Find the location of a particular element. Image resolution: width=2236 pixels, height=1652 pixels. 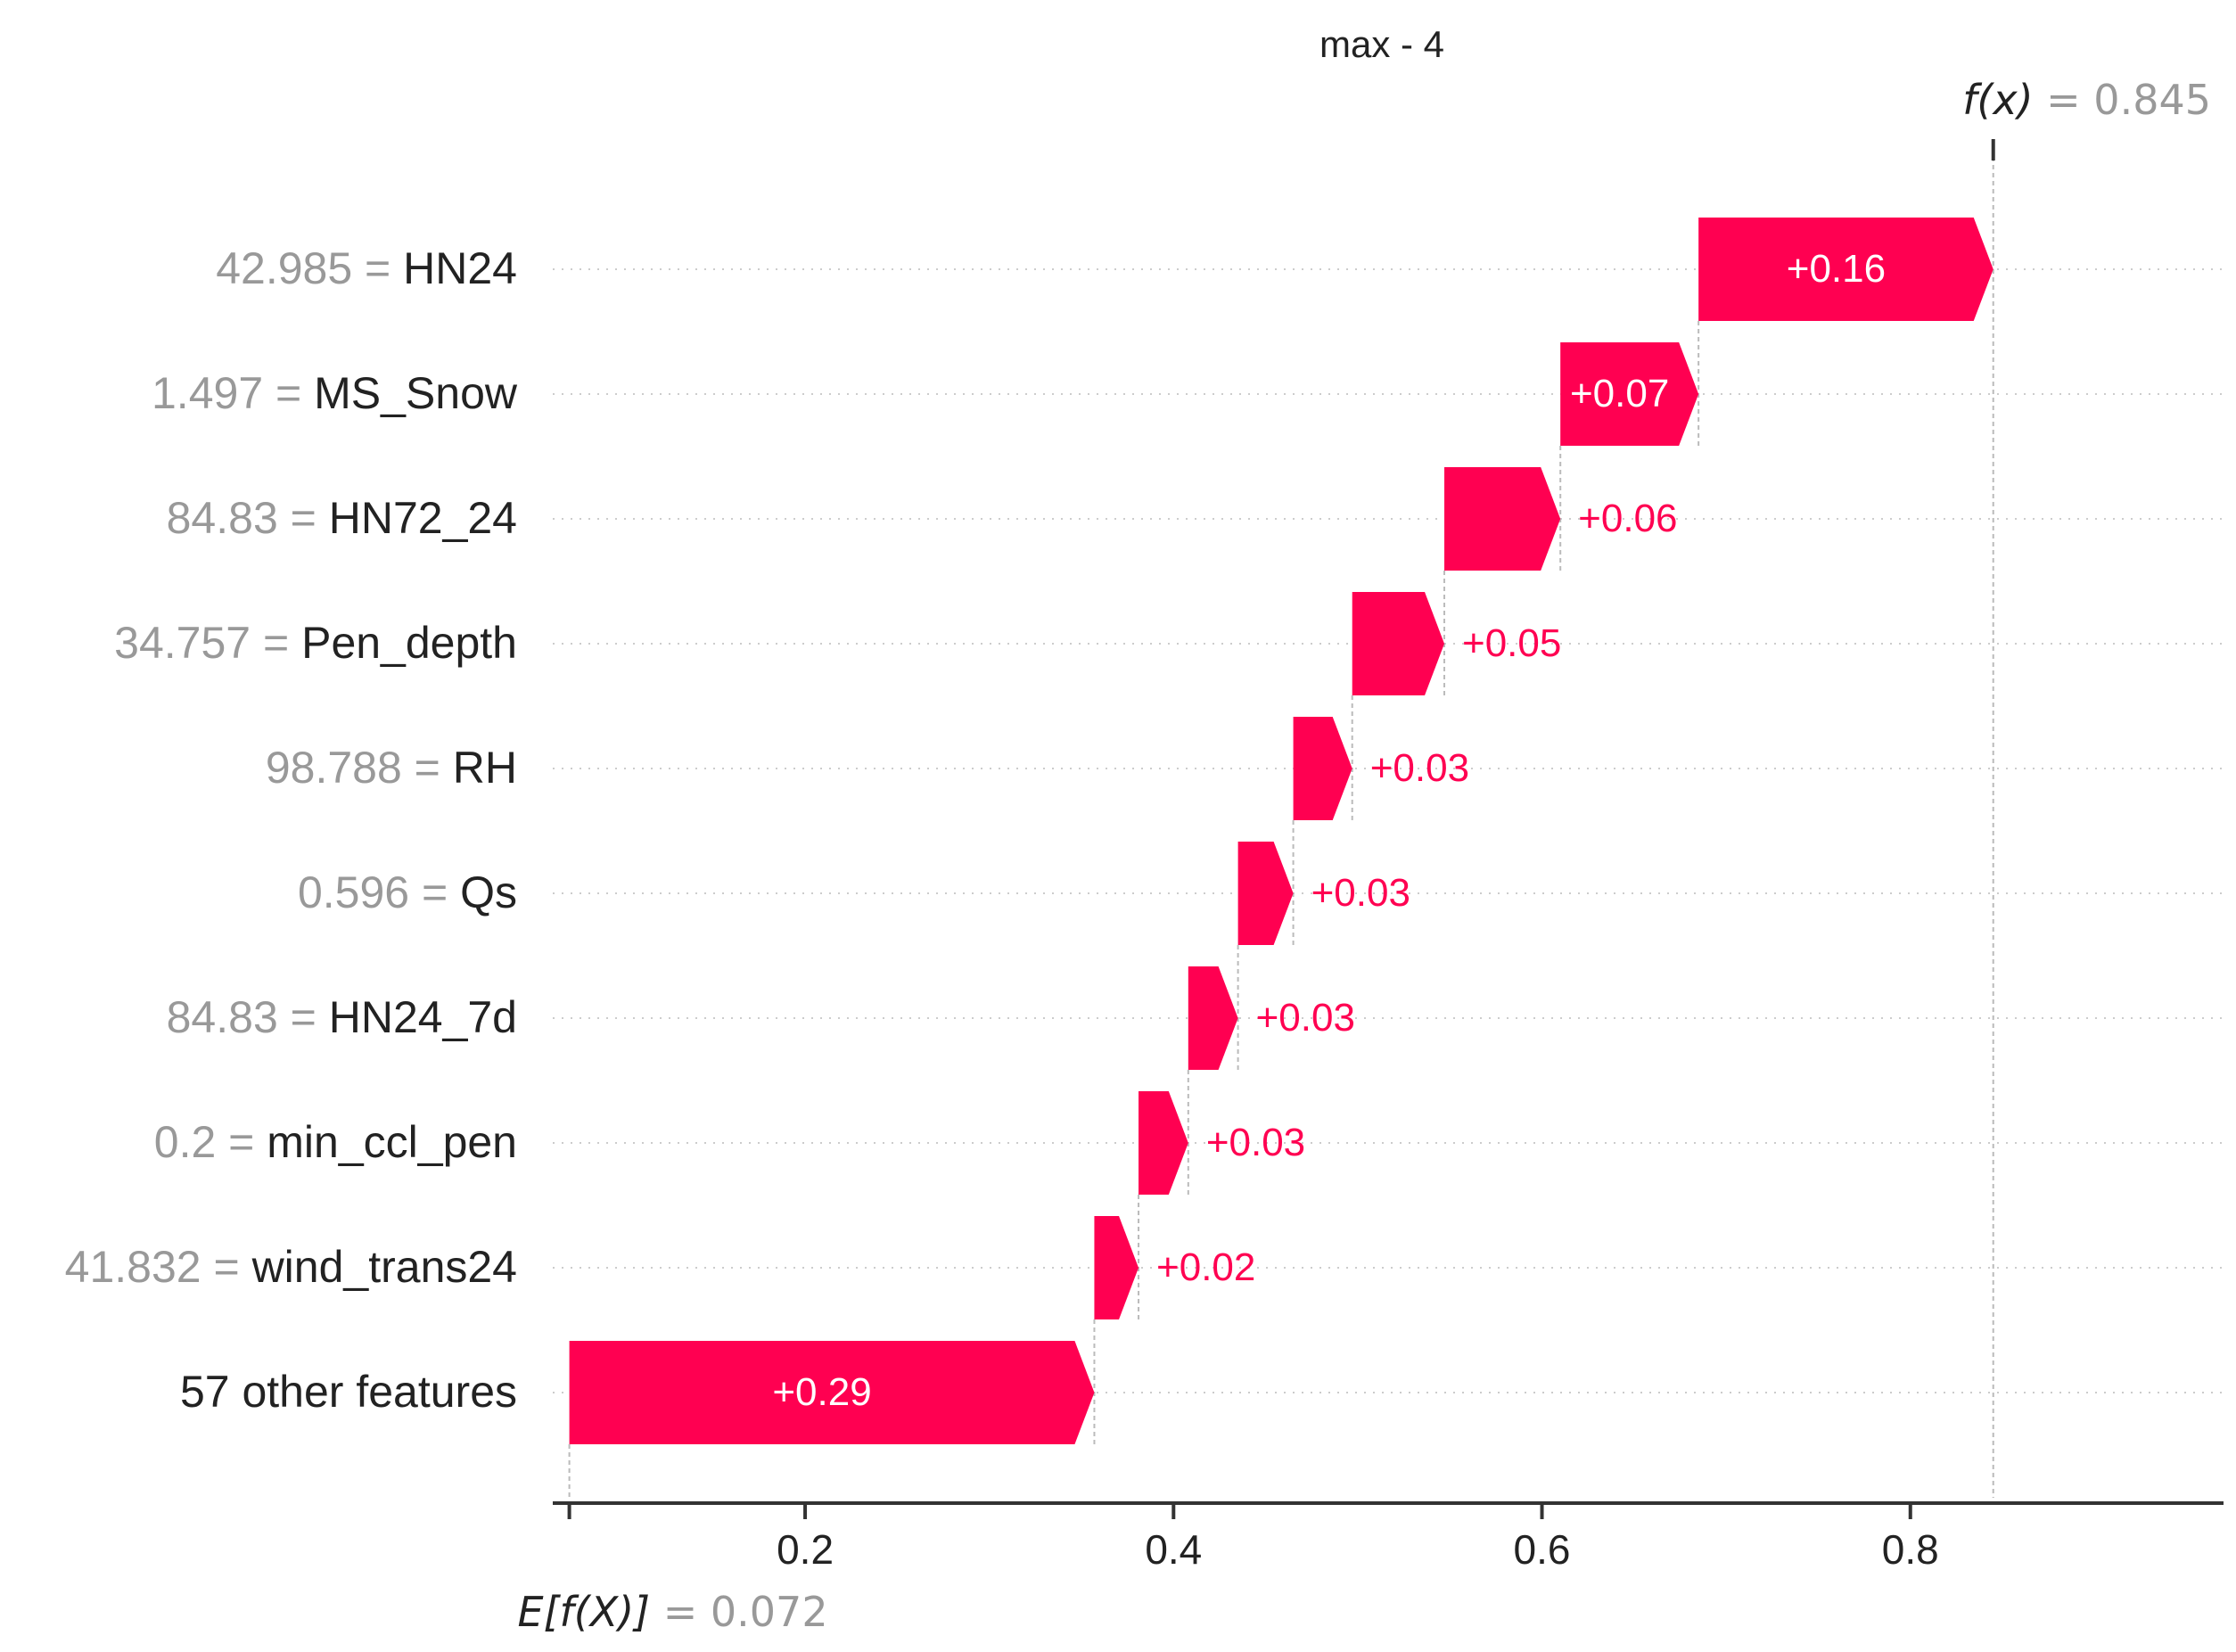

bar-label: +0.06 is located at coordinates (1627, 518).